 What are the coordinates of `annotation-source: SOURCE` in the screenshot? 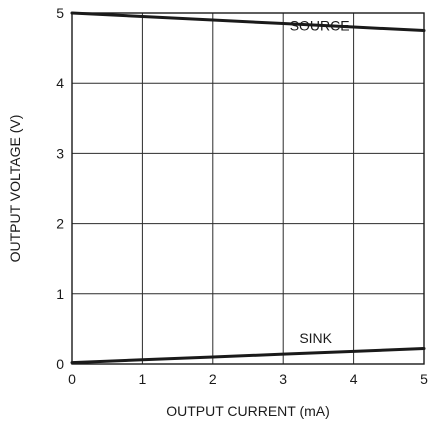 It's located at (320, 26).